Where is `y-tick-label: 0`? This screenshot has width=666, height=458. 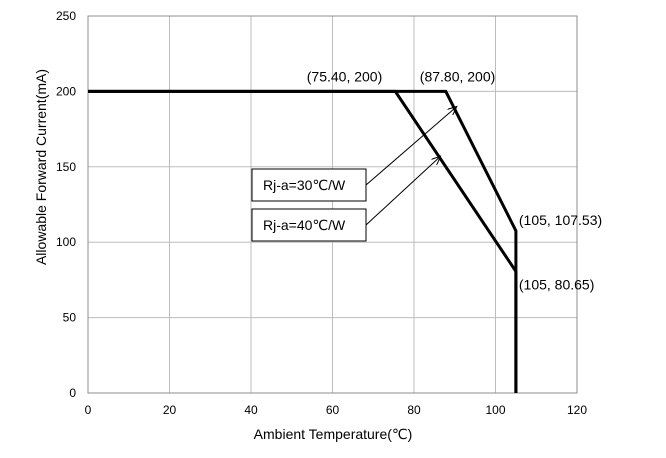 y-tick-label: 0 is located at coordinates (72, 393).